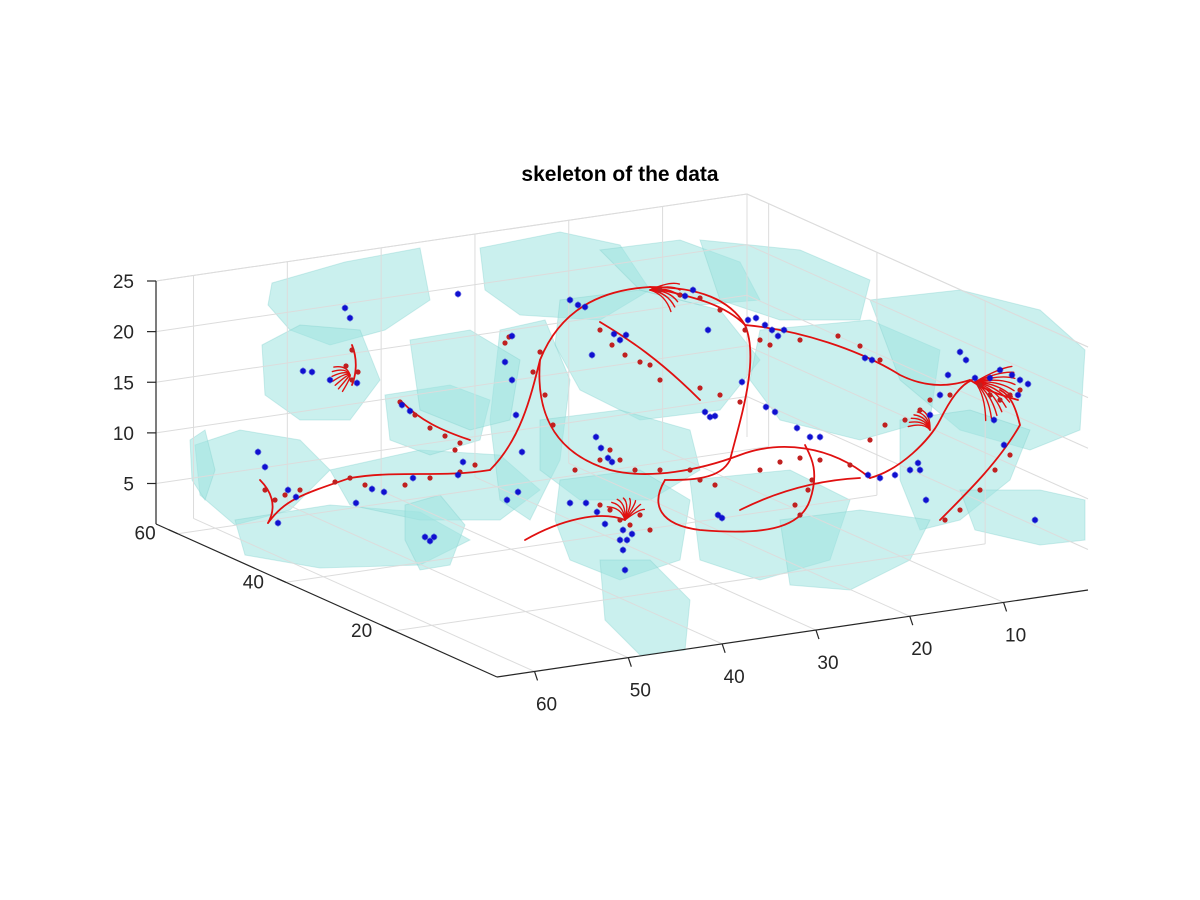 This screenshot has height=900, width=1200. Describe the element at coordinates (1015, 635) in the screenshot. I see `x-tick-label: 10` at that location.